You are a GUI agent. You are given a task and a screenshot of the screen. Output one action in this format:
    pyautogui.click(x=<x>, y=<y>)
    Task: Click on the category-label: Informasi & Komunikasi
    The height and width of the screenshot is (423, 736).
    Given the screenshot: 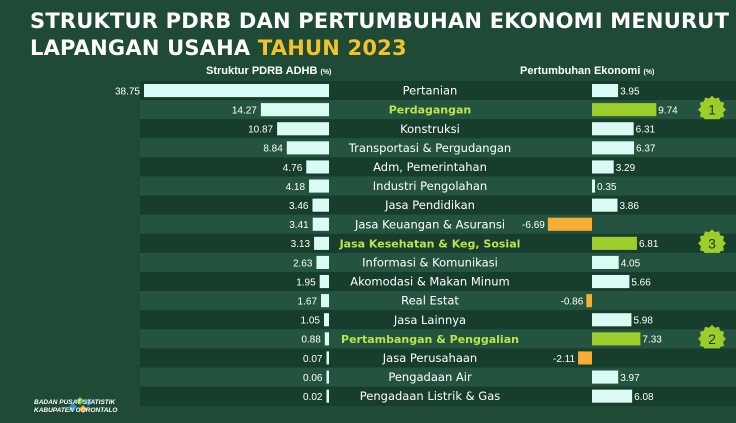 What is the action you would take?
    pyautogui.click(x=430, y=262)
    